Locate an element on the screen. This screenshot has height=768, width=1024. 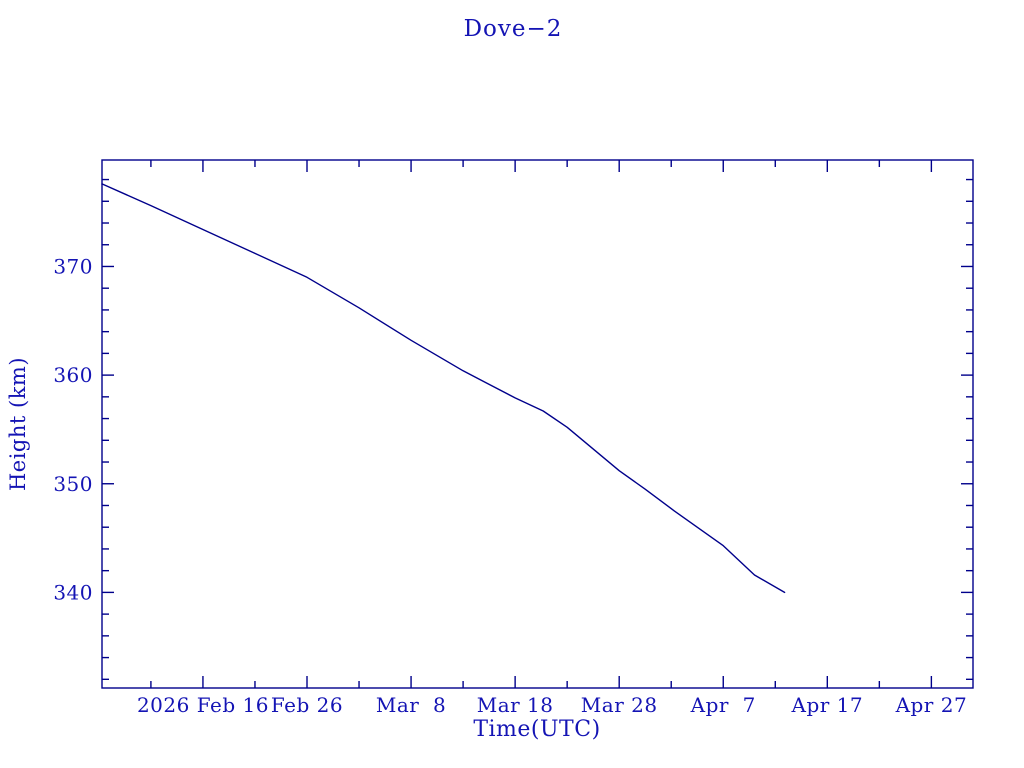
x-tick-label: Apr 7 is located at coordinates (723, 705).